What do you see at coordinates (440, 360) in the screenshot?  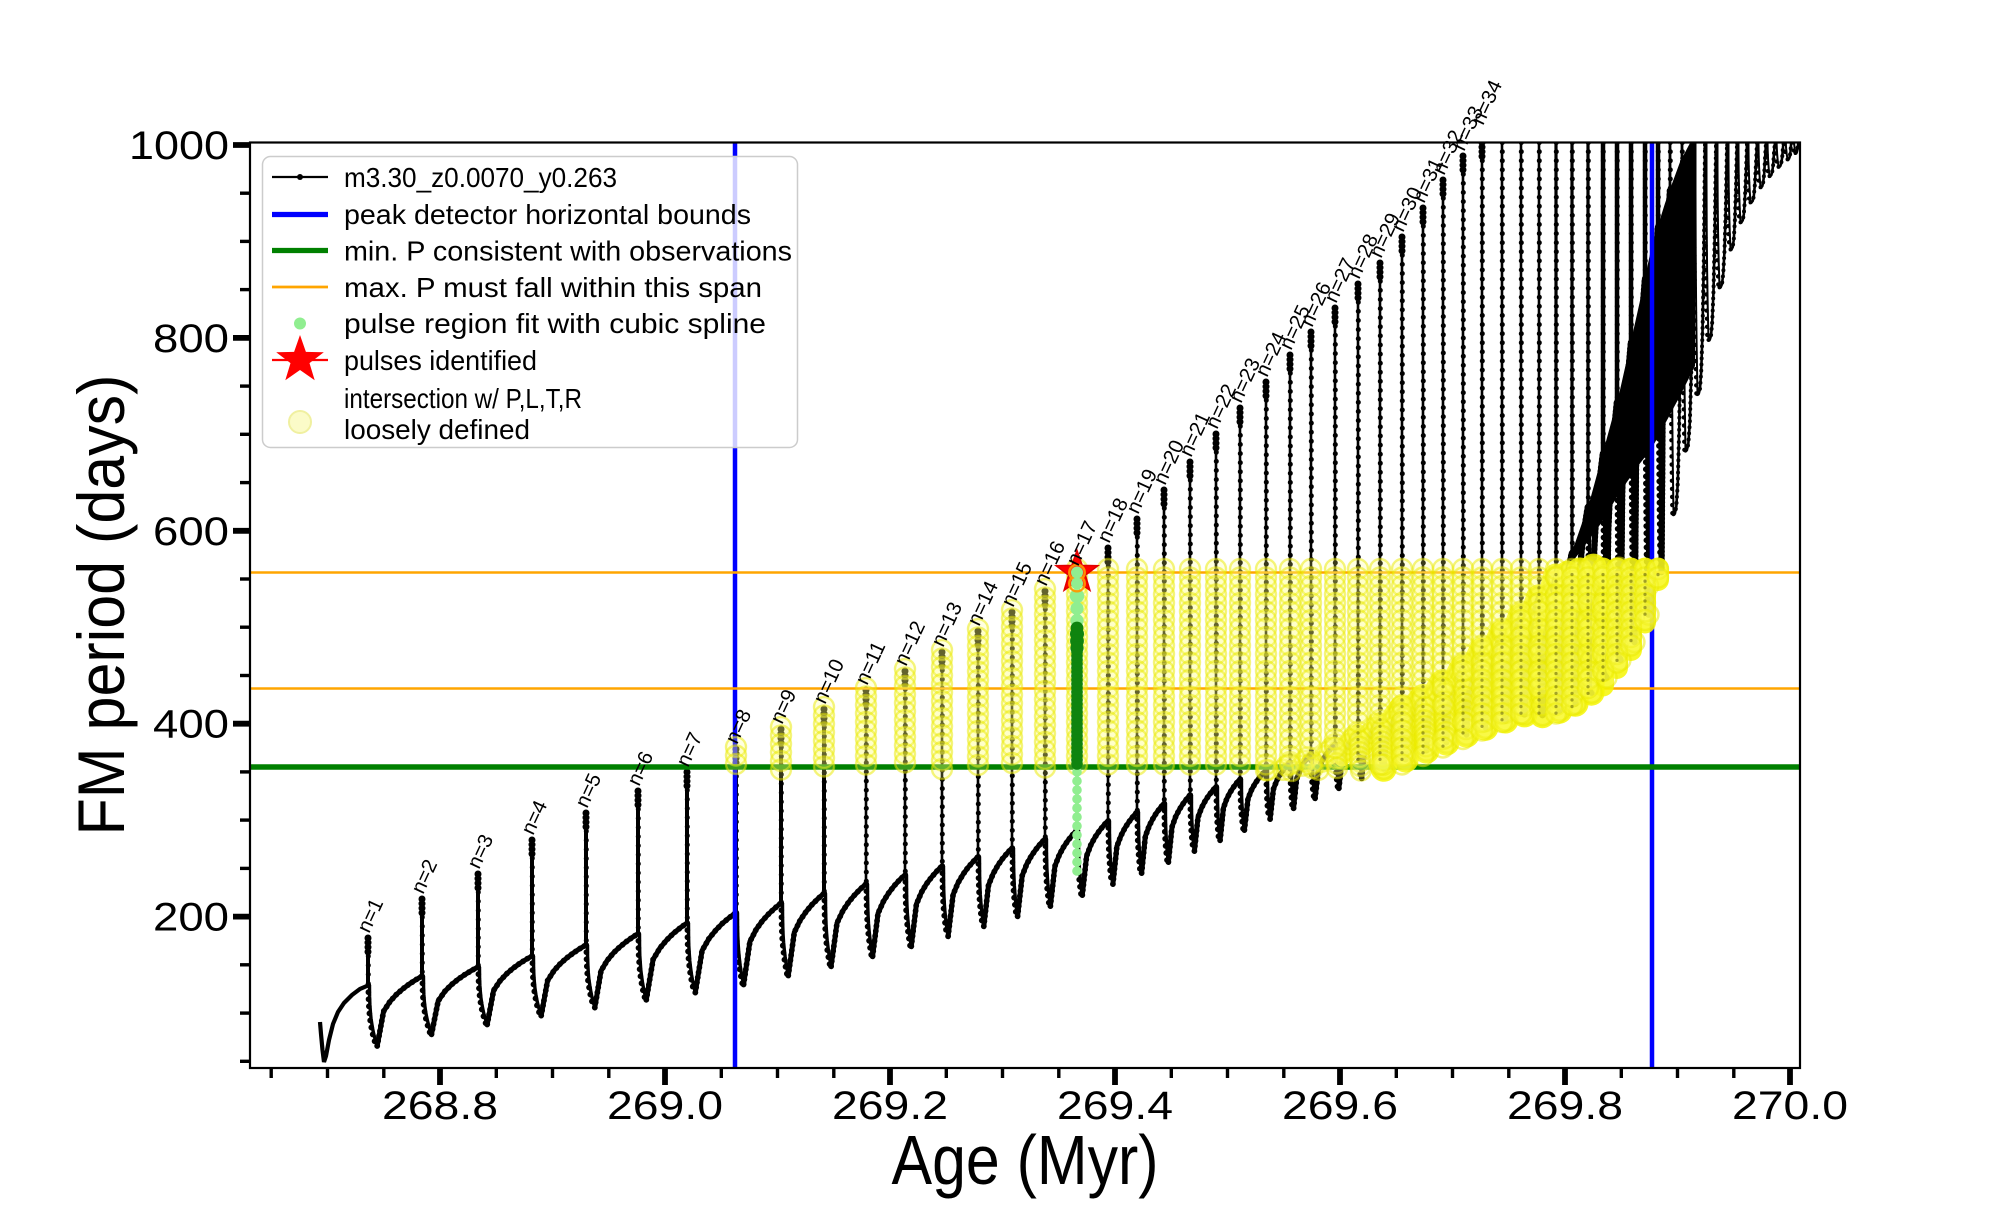 I see `svg-text: pulses identified` at bounding box center [440, 360].